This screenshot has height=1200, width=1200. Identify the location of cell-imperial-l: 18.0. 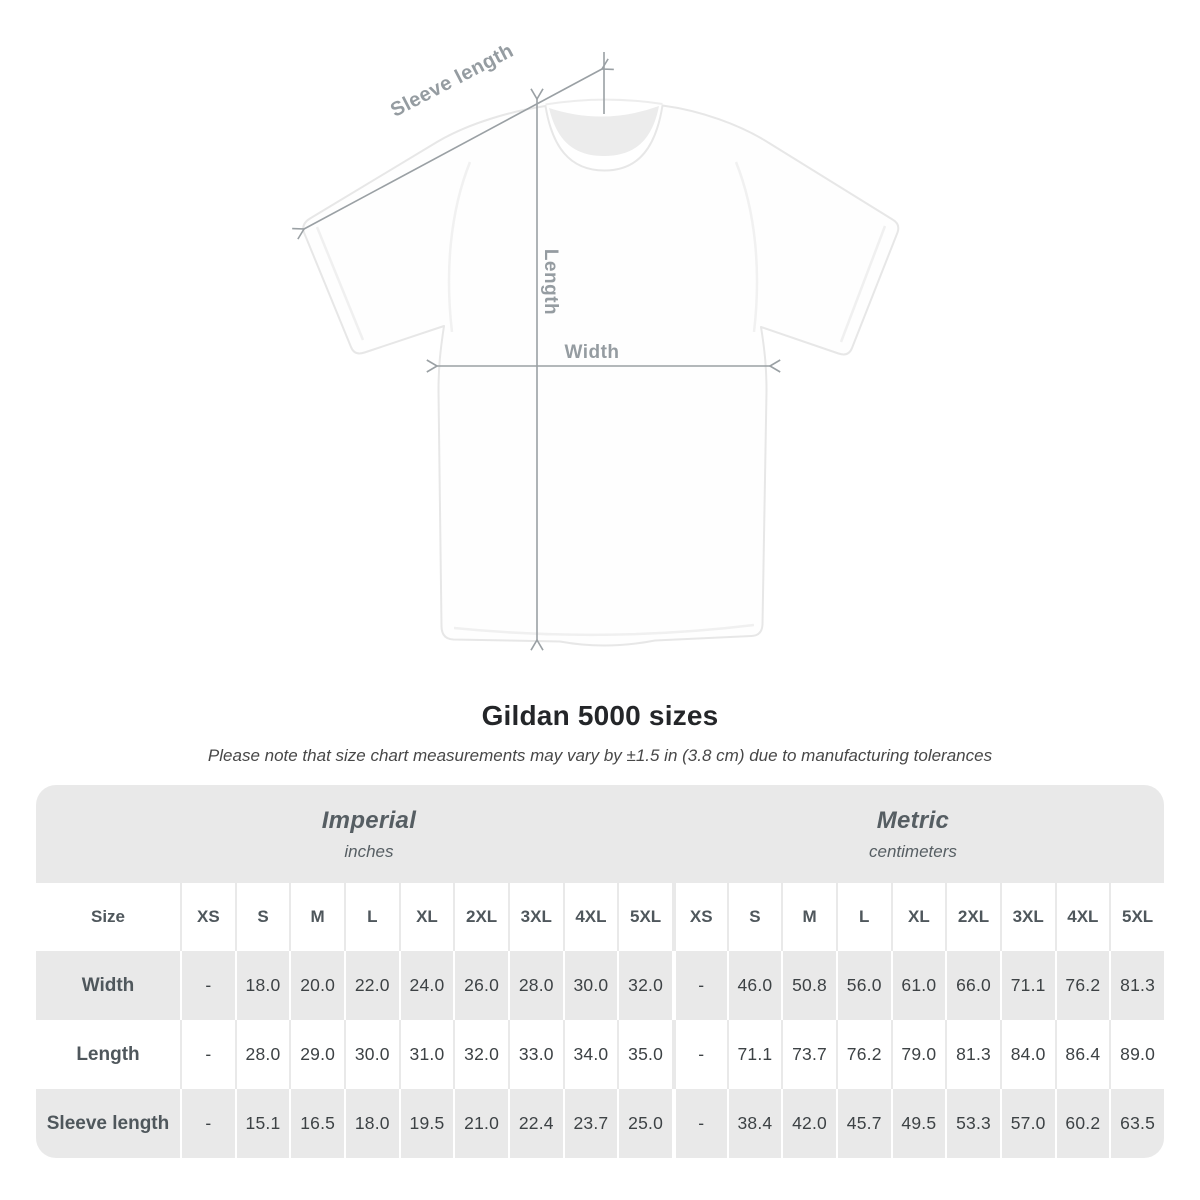
(371, 1123).